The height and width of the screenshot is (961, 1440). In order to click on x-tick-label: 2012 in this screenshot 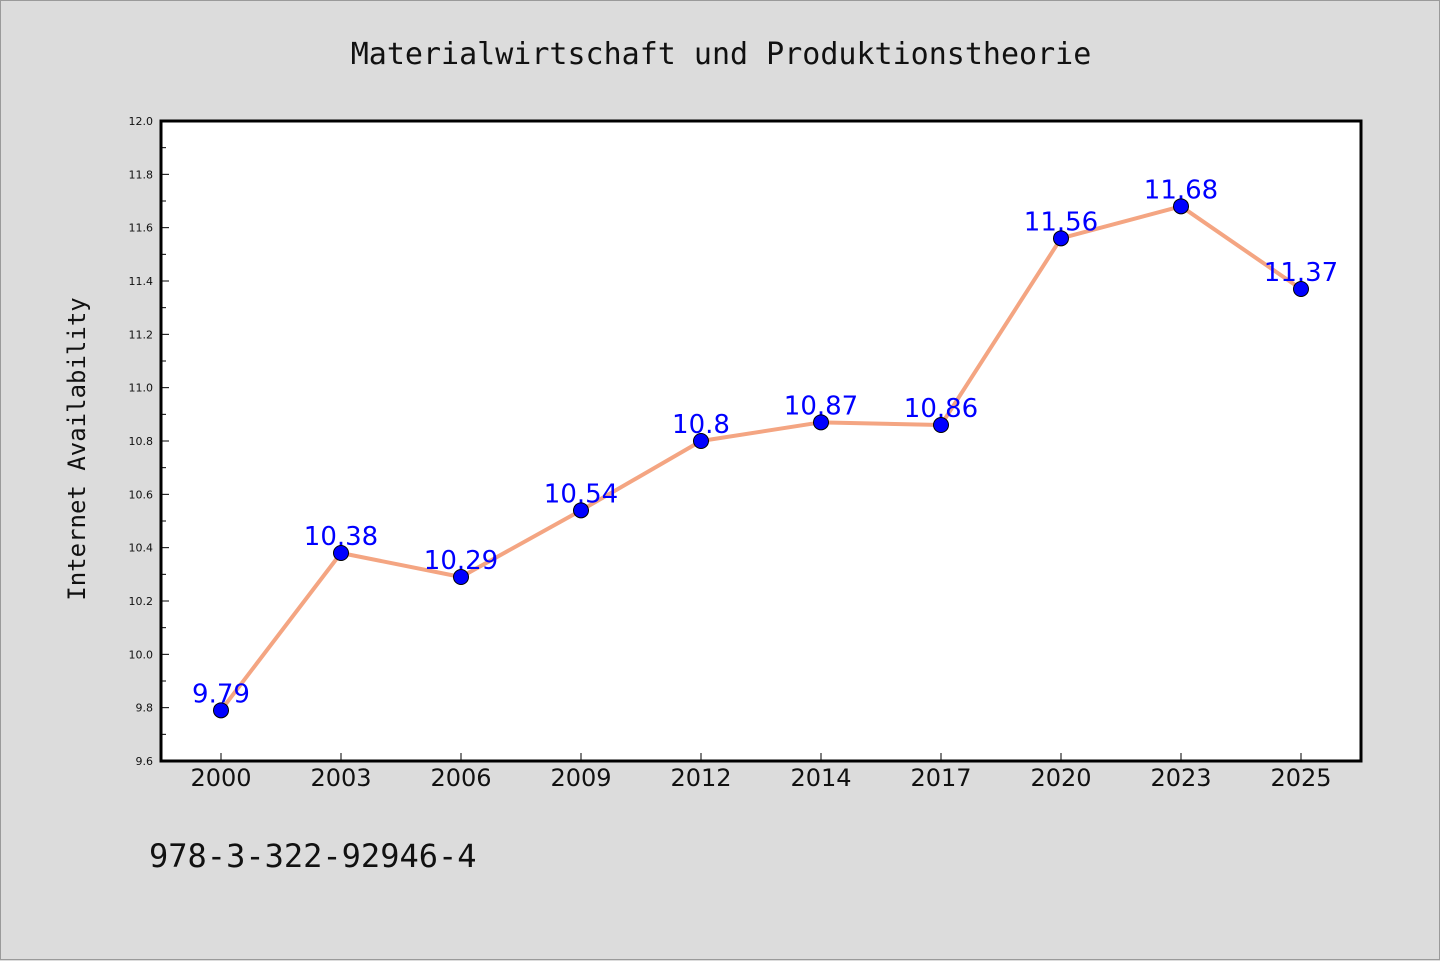, I will do `click(700, 778)`.